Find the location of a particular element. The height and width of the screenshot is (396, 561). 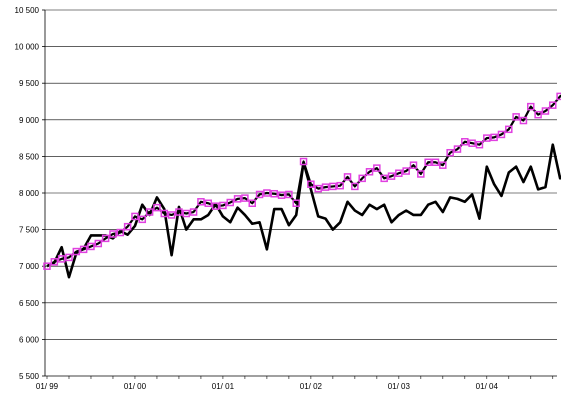

y-tick-label: 8 000 is located at coordinates (29, 193).